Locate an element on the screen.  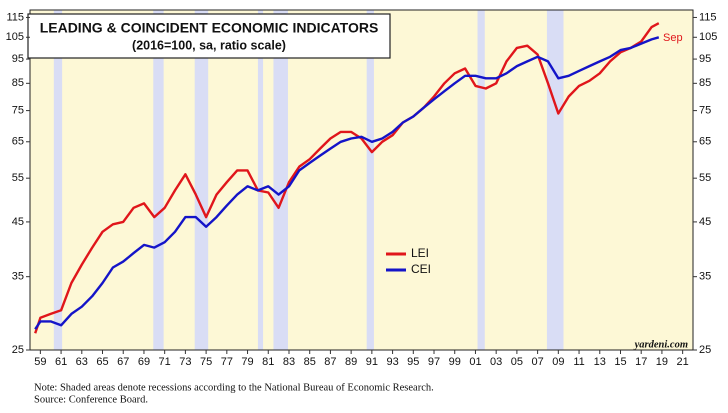
x-tick-label: 73 is located at coordinates (185, 362).